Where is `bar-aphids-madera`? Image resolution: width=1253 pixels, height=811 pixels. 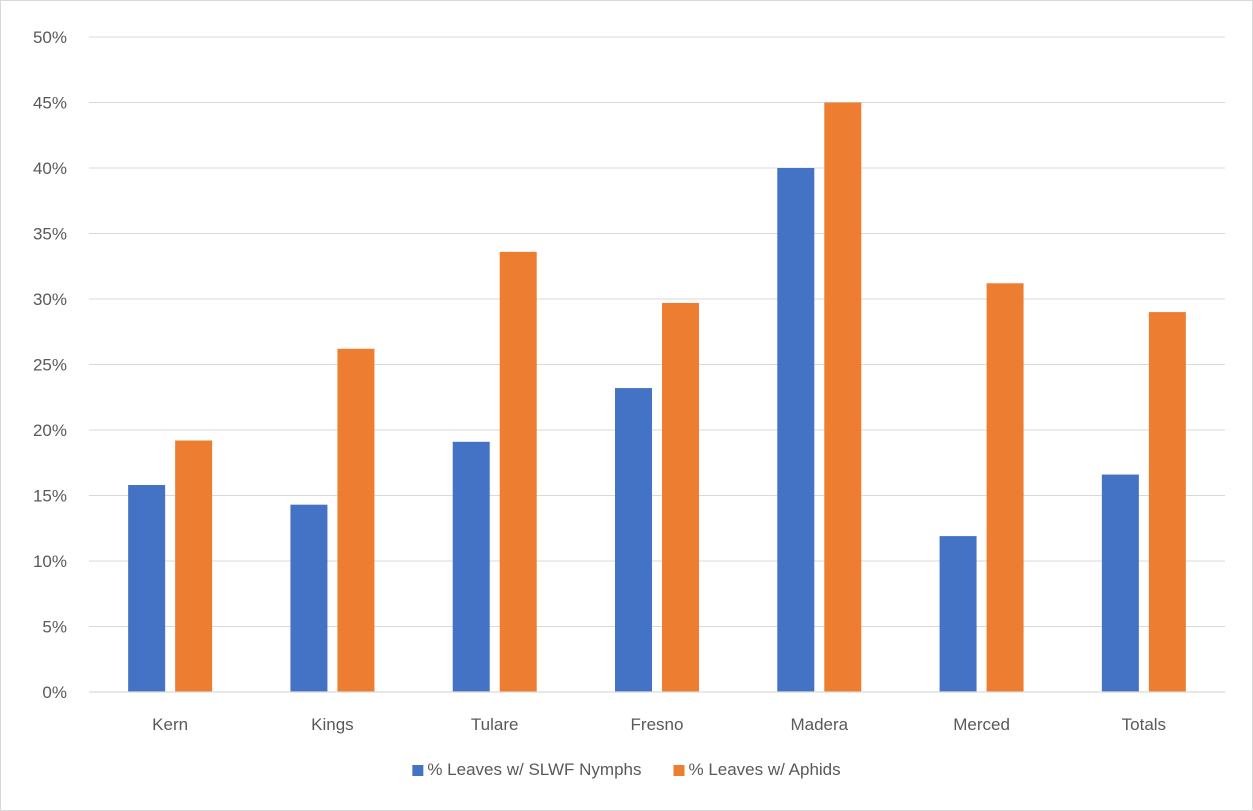
bar-aphids-madera is located at coordinates (843, 397).